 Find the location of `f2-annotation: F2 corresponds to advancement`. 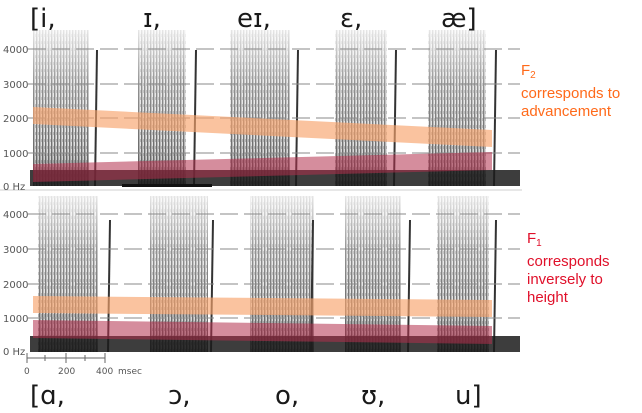

f2-annotation: F2 corresponds to advancement is located at coordinates (570, 91).